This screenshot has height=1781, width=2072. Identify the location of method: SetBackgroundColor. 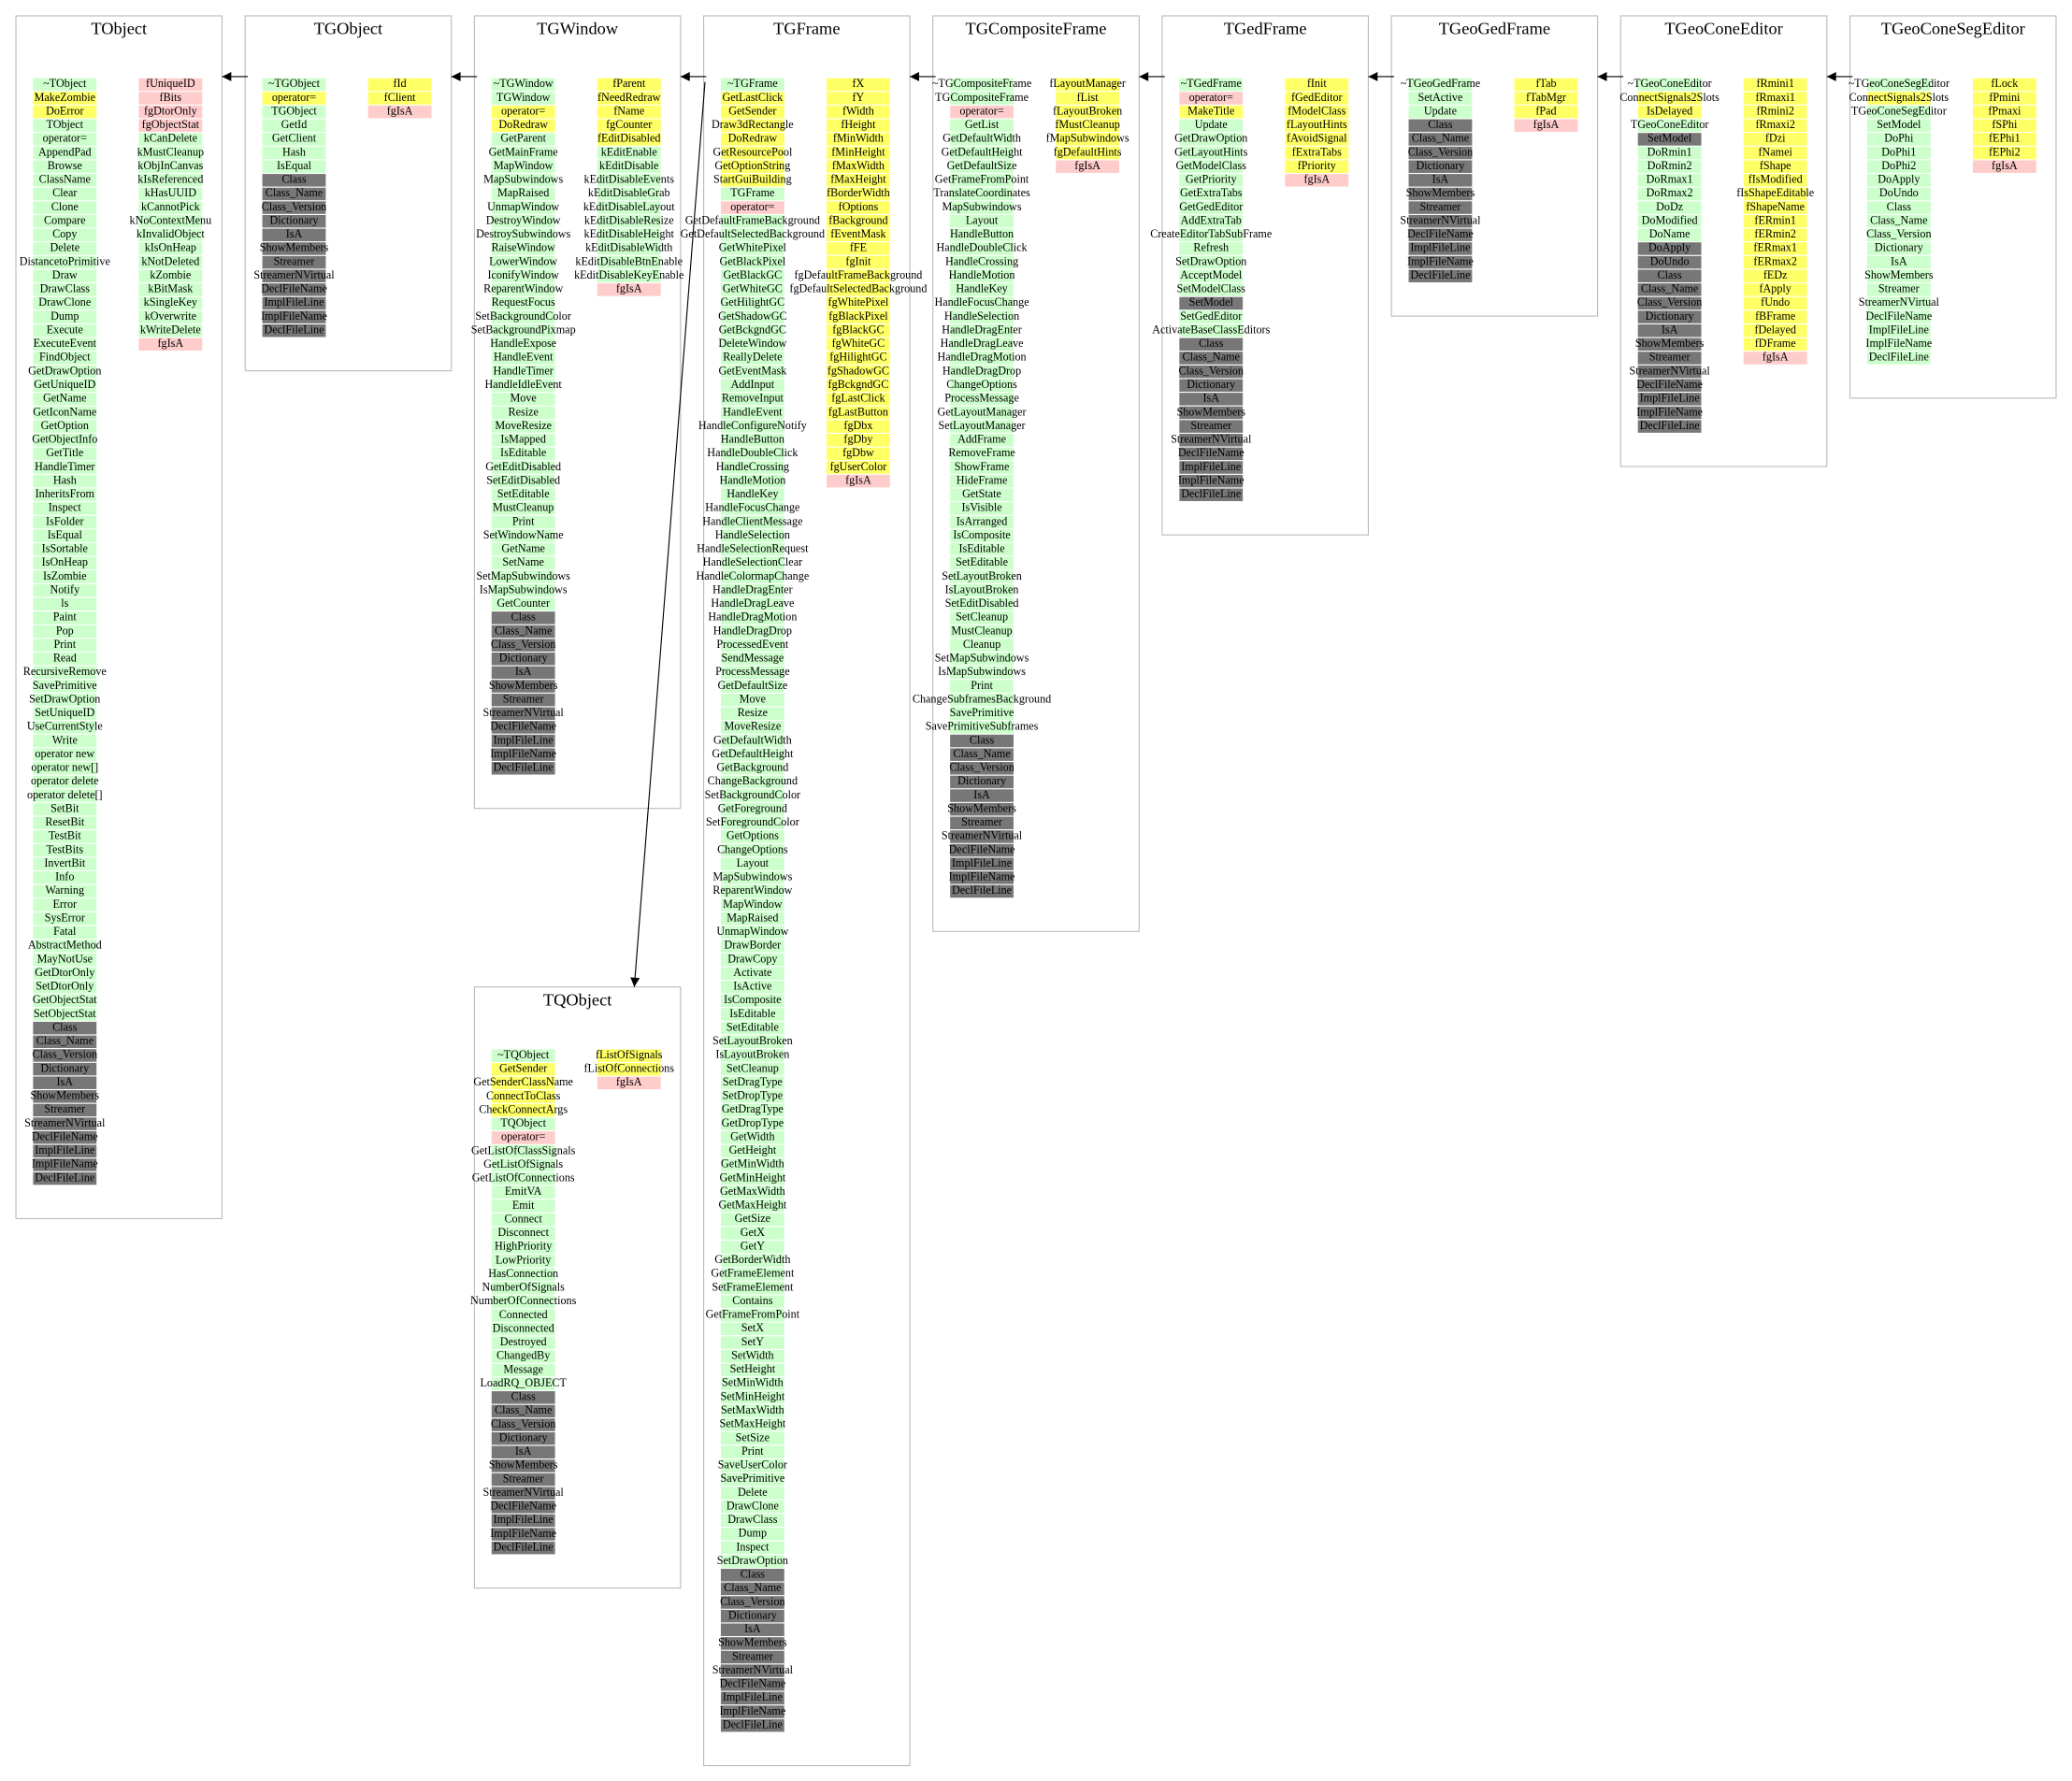
(523, 316).